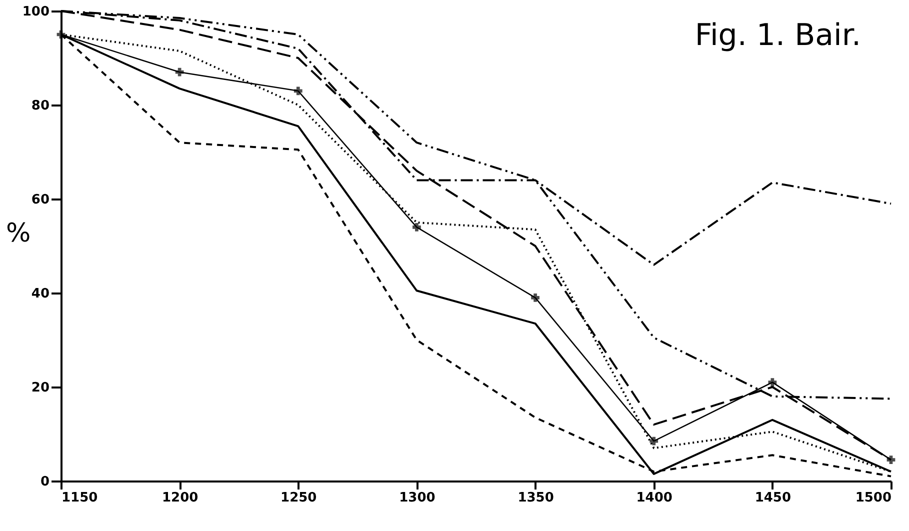 This screenshot has height=531, width=909. Describe the element at coordinates (417, 498) in the screenshot. I see `x-tick-label: 1300` at that location.